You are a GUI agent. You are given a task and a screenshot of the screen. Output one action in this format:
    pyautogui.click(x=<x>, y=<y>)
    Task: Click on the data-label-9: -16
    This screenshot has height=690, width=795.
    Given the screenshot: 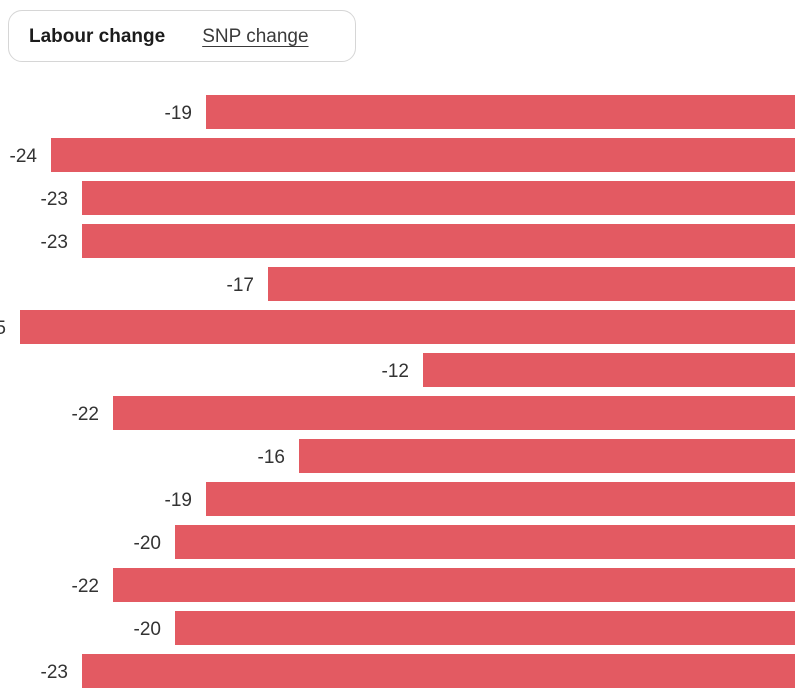 What is the action you would take?
    pyautogui.click(x=271, y=457)
    